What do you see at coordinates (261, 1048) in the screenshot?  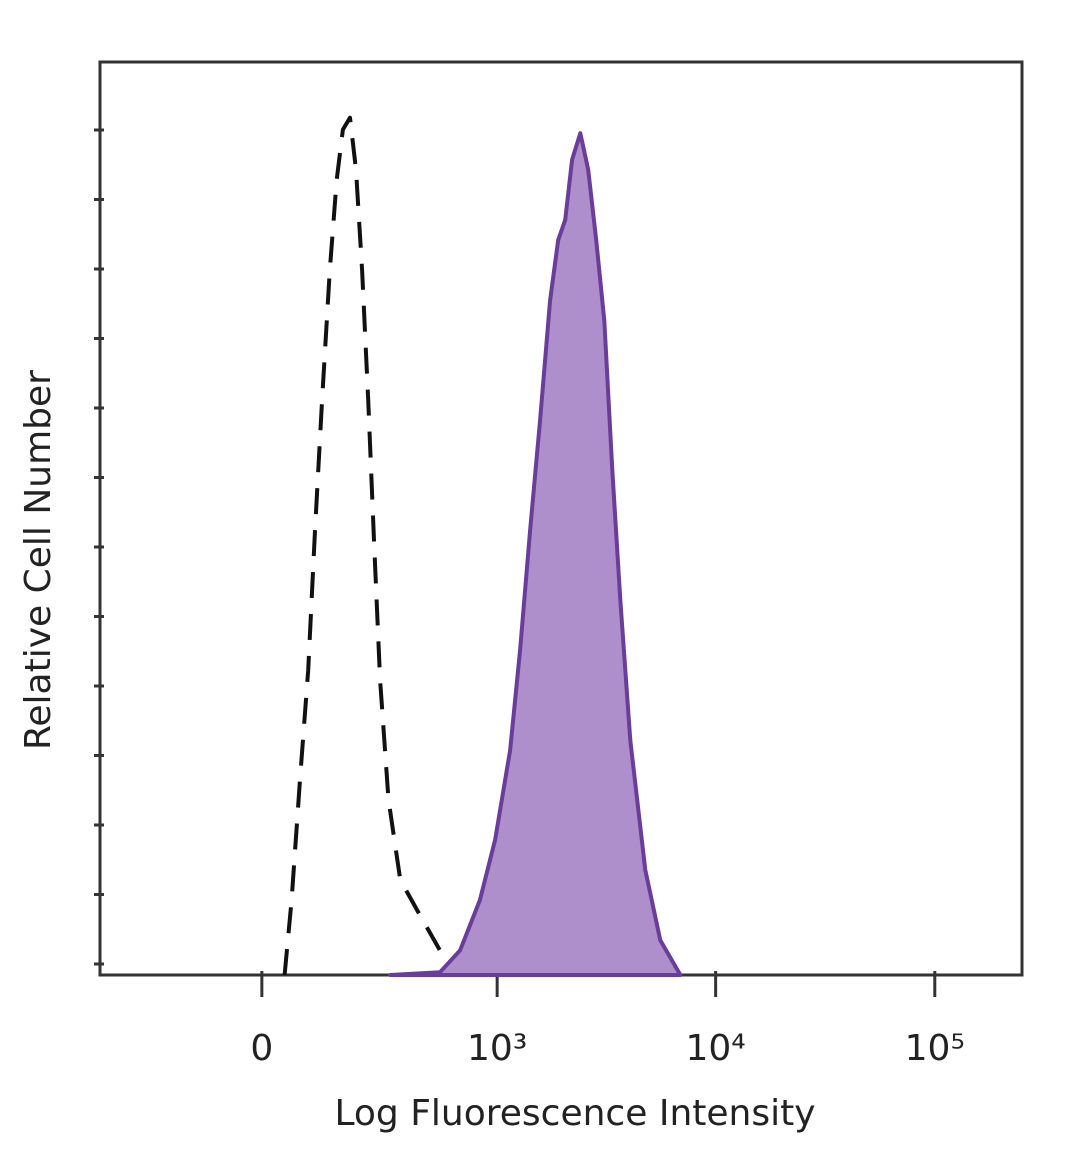 I see `x-tick-label: 0` at bounding box center [261, 1048].